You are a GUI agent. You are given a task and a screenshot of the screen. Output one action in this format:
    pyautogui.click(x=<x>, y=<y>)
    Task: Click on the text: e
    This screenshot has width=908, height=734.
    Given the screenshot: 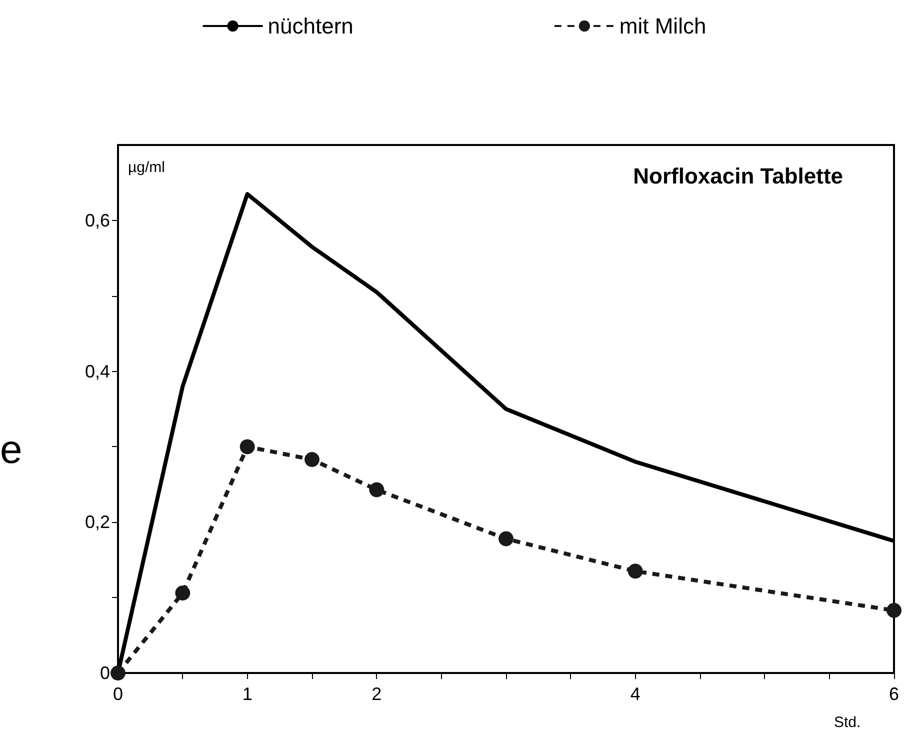 What is the action you would take?
    pyautogui.click(x=11, y=450)
    